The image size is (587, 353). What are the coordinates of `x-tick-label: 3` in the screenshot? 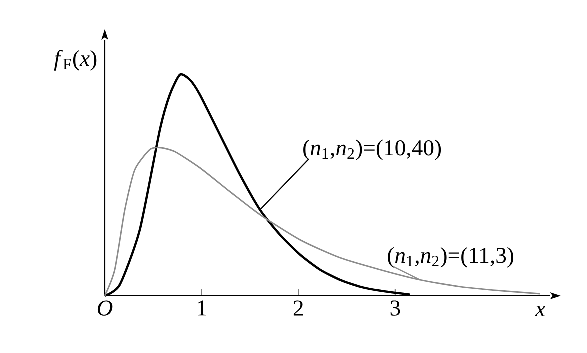 It's located at (395, 308).